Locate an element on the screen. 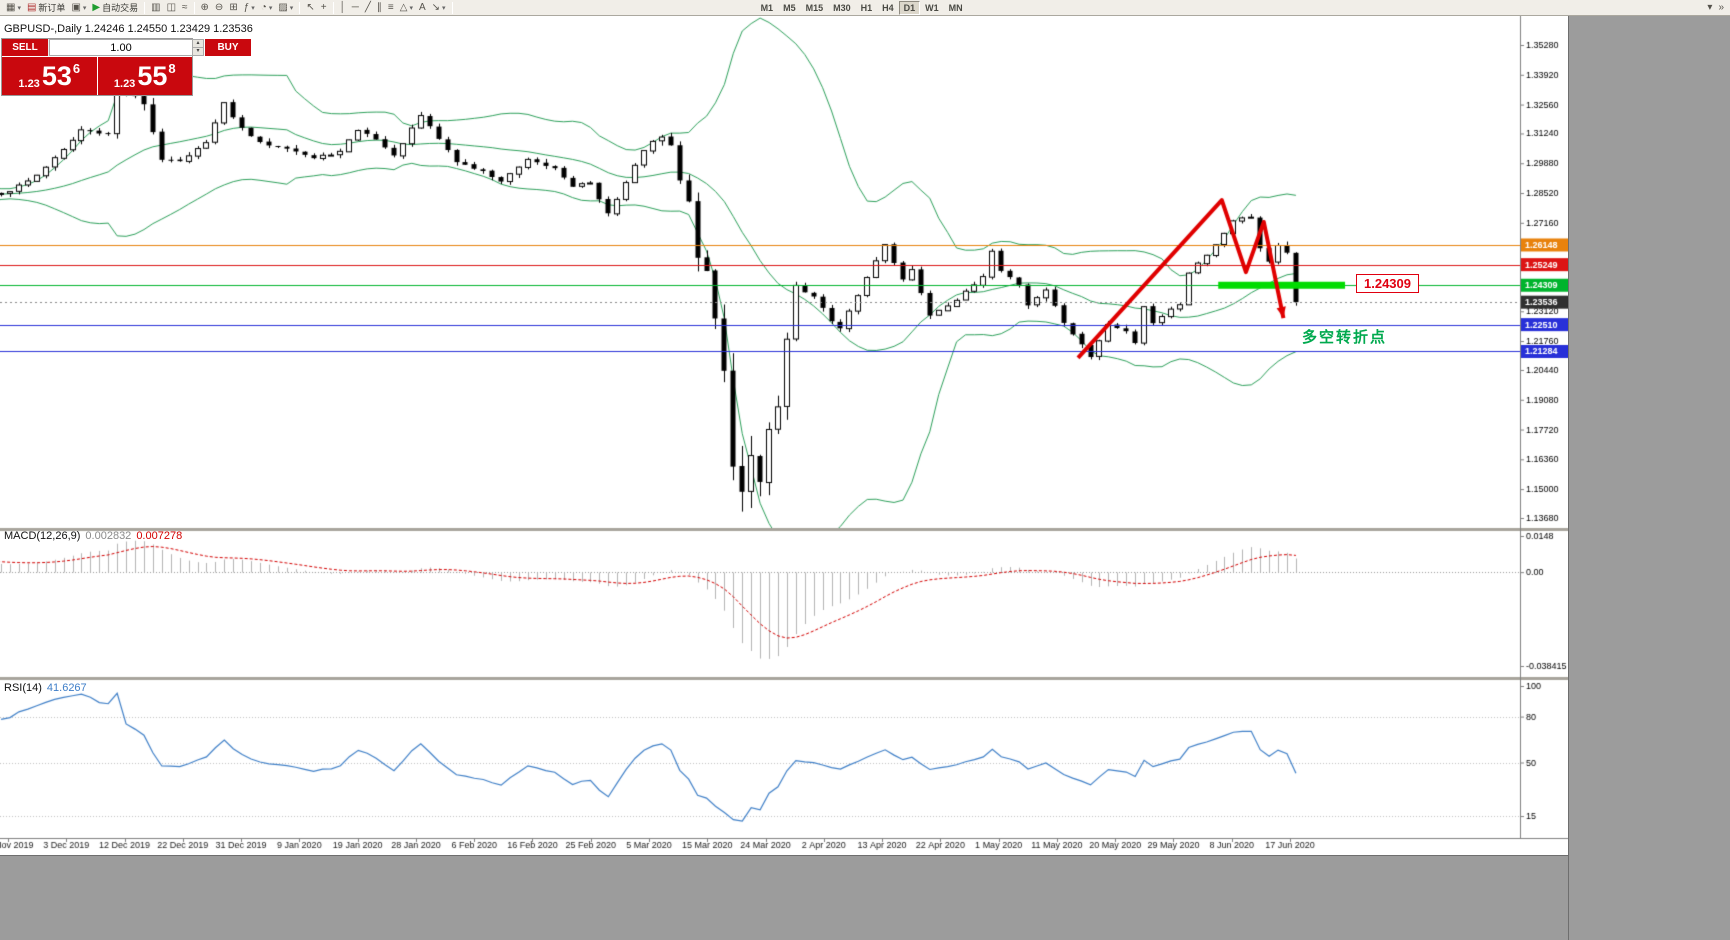 This screenshot has height=940, width=1730. channel-button: ∥ is located at coordinates (379, 8).